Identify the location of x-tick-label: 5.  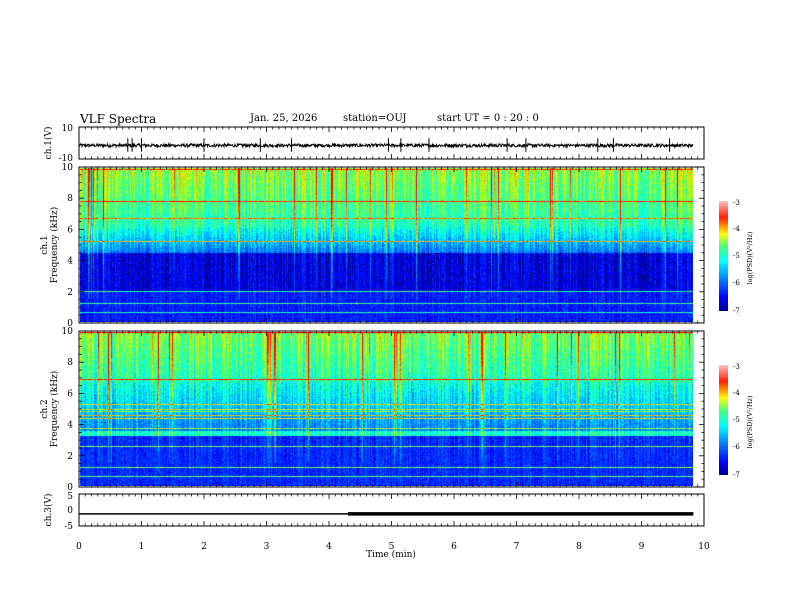
(392, 547).